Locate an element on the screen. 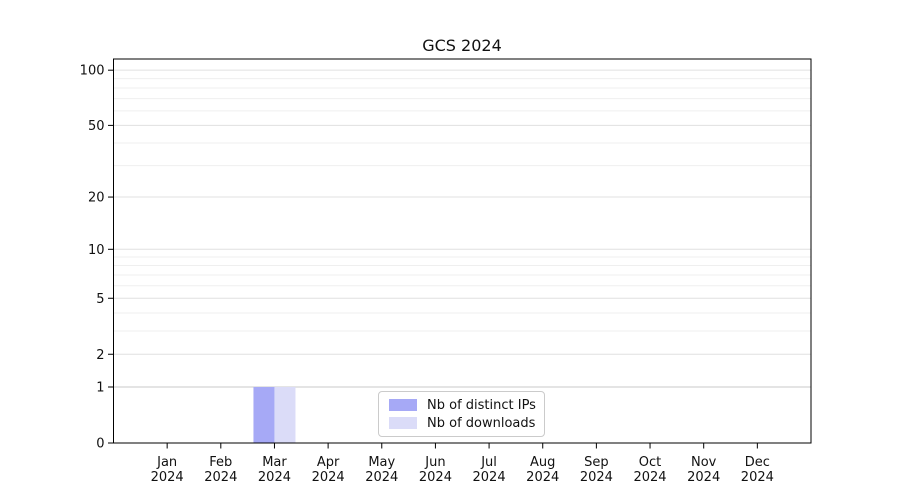 The height and width of the screenshot is (500, 900). legend-item-downloads: Nb of downloads is located at coordinates (461, 423).